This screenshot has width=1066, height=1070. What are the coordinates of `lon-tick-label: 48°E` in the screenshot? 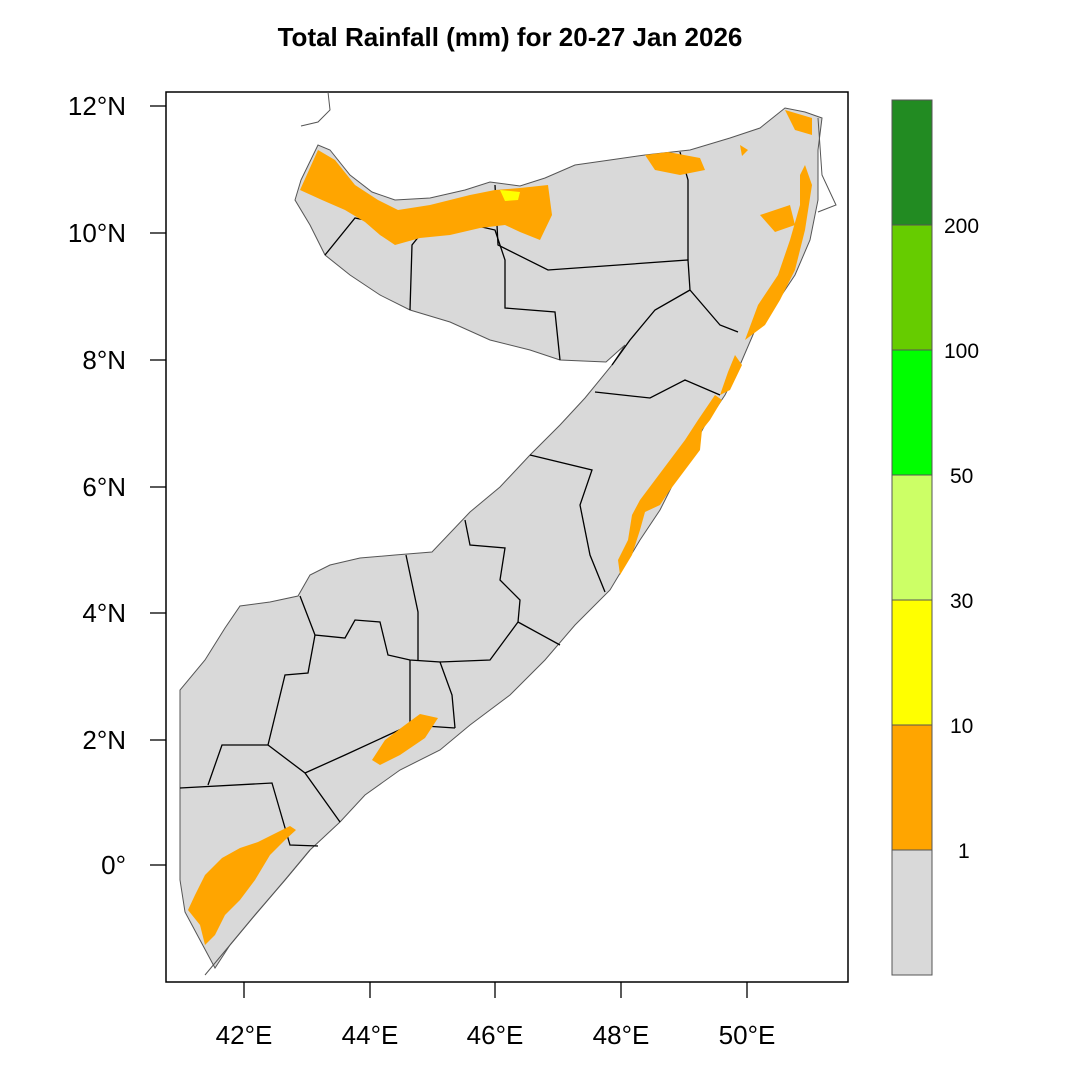 It's located at (621, 1035).